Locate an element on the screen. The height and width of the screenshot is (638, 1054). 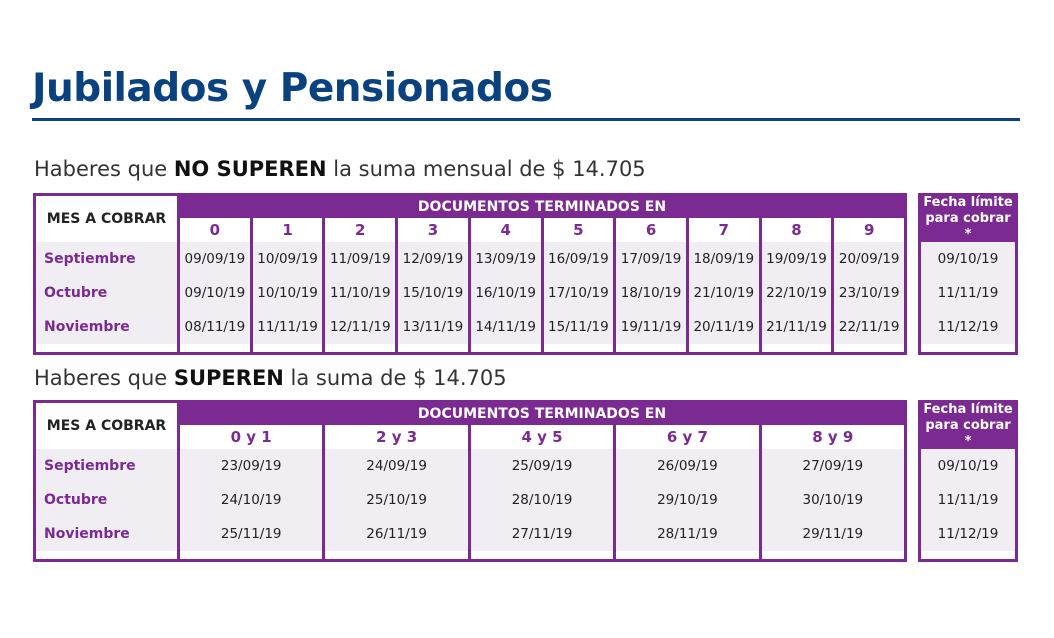
digit-header: 4 y 5 is located at coordinates (543, 437).